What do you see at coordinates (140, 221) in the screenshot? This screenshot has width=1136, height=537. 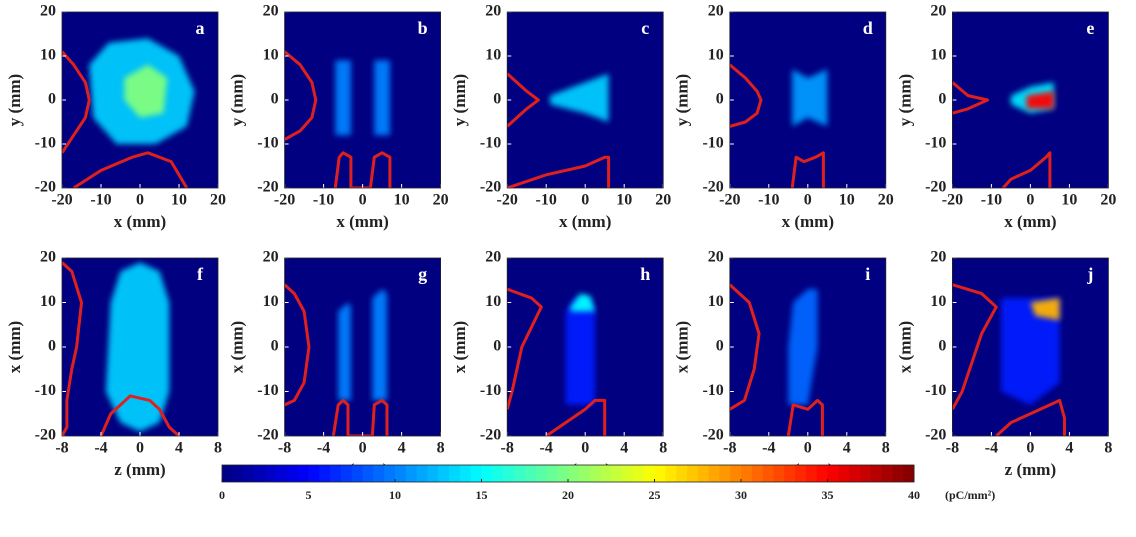 I see `x-axis-label: x (mm)` at bounding box center [140, 221].